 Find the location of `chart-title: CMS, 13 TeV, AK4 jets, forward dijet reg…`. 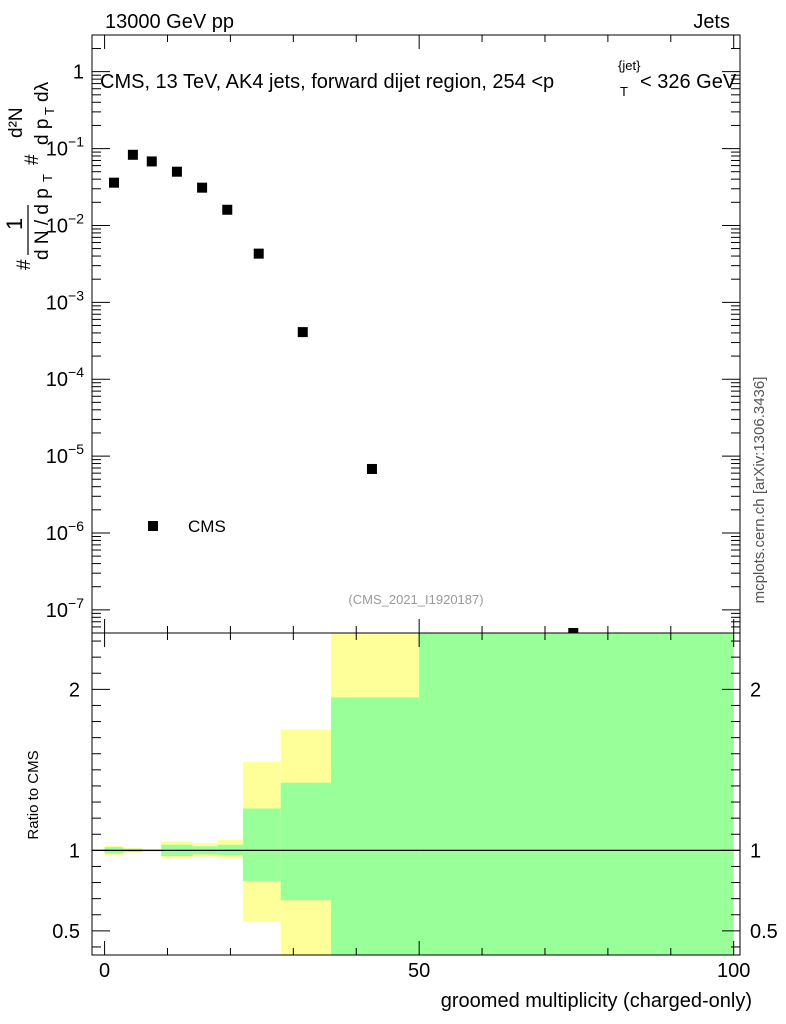

chart-title: CMS, 13 TeV, AK4 jets, forward dijet reg… is located at coordinates (327, 82).